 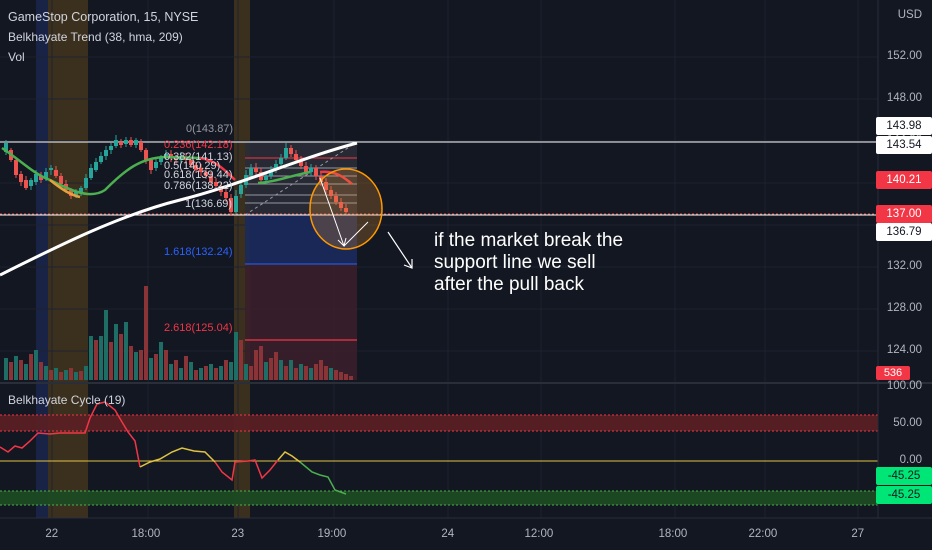 What do you see at coordinates (198, 328) in the screenshot?
I see `fib-level-label: 2.618(125.04)` at bounding box center [198, 328].